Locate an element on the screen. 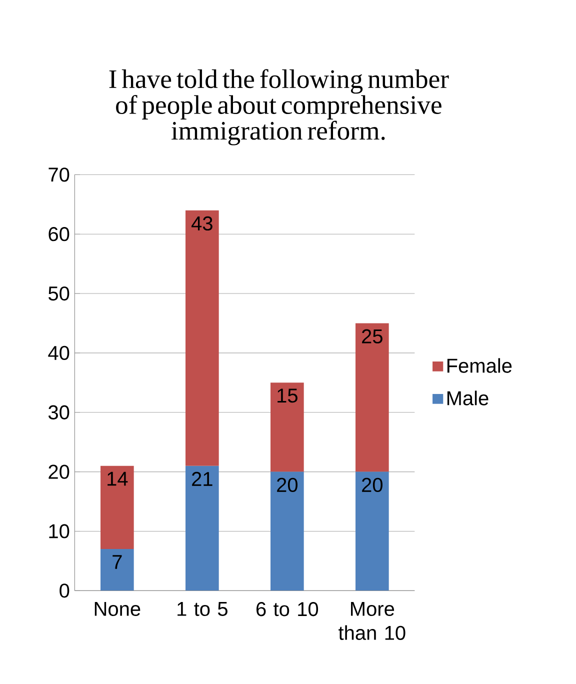  x-tick-label: None is located at coordinates (117, 609).